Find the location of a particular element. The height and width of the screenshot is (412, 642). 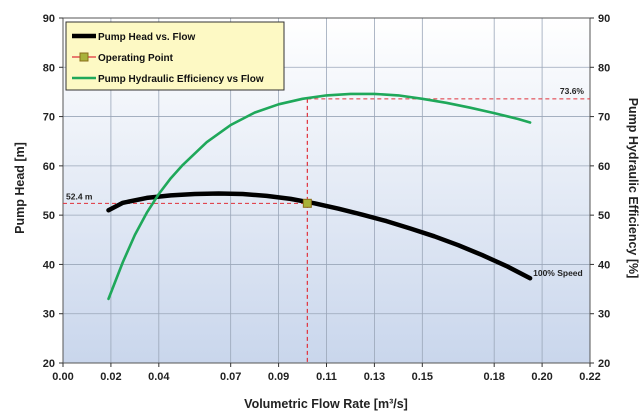

y-tick-label-left: 20 is located at coordinates (49, 364).